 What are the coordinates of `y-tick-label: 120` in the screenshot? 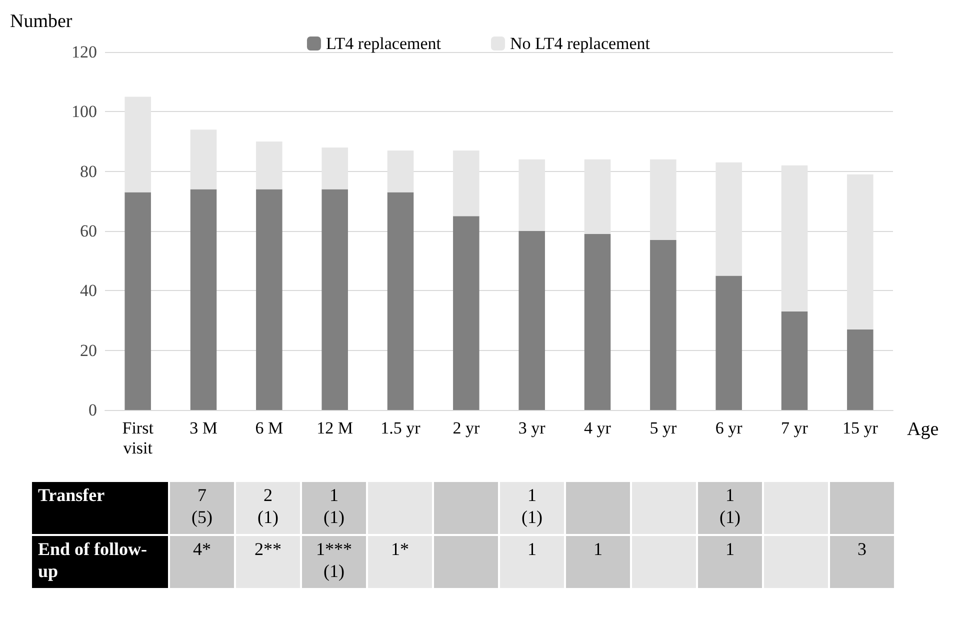 It's located at (84, 52).